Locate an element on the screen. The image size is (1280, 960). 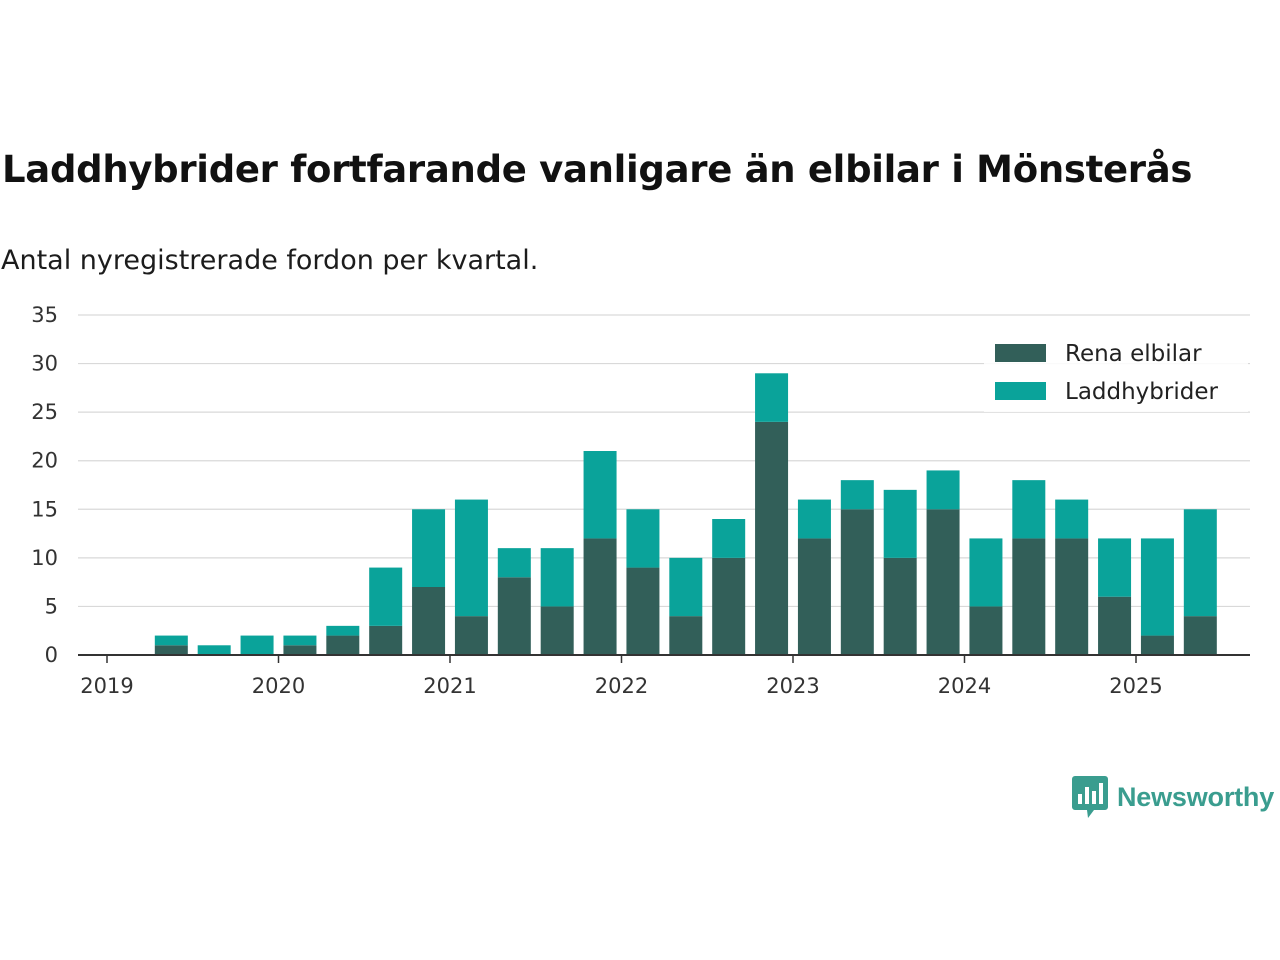
brand-name: Newsworthy is located at coordinates (1196, 796).